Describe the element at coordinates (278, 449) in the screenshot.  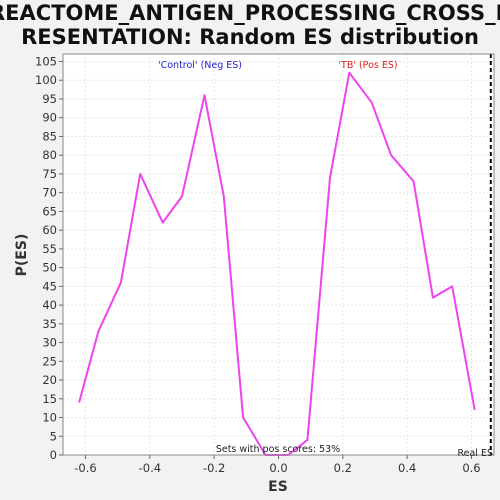
I see `pos-scores-label: Sets with pos scores: 53%` at that location.